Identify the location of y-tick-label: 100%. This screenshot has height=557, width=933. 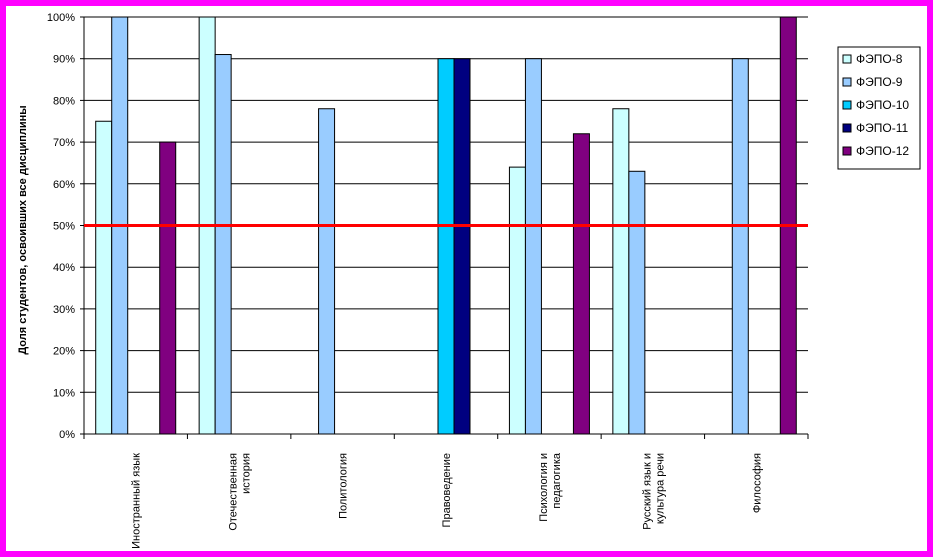
(61, 18).